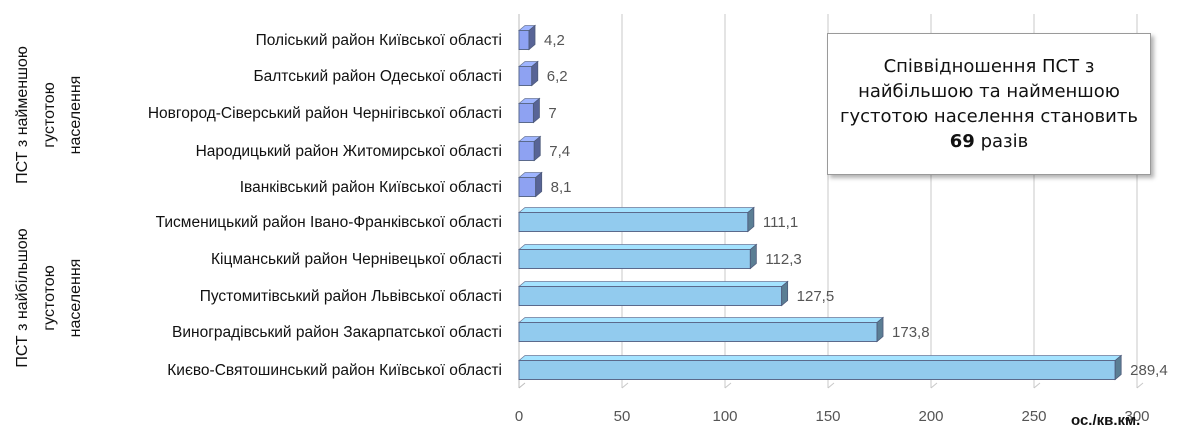  Describe the element at coordinates (911, 332) in the screenshot. I see `bar-value-label: 173,8` at that location.